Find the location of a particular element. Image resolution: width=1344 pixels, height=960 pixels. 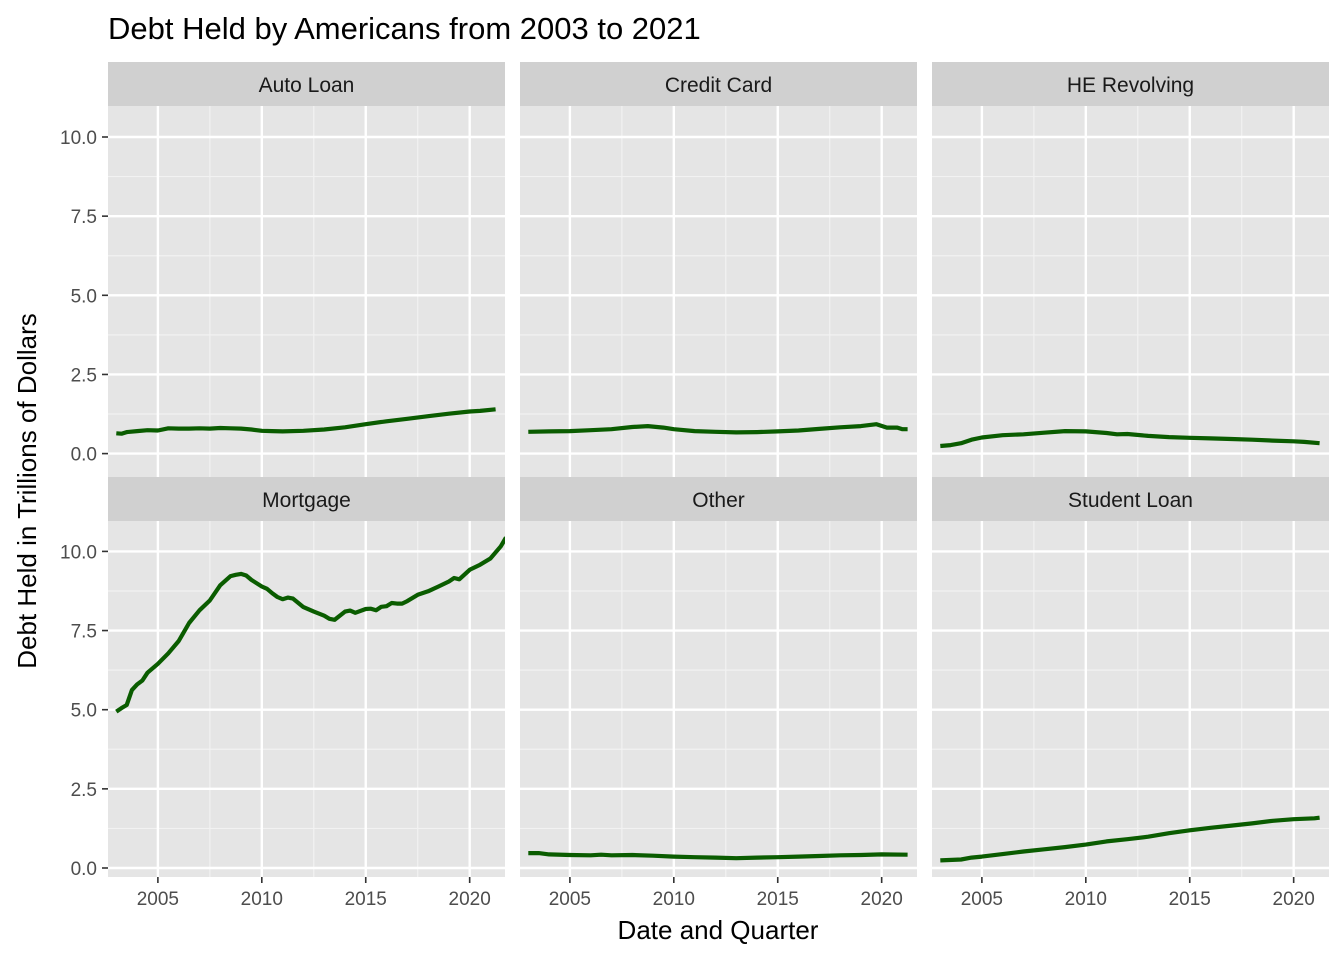

series-line-credit-card is located at coordinates (718, 428).